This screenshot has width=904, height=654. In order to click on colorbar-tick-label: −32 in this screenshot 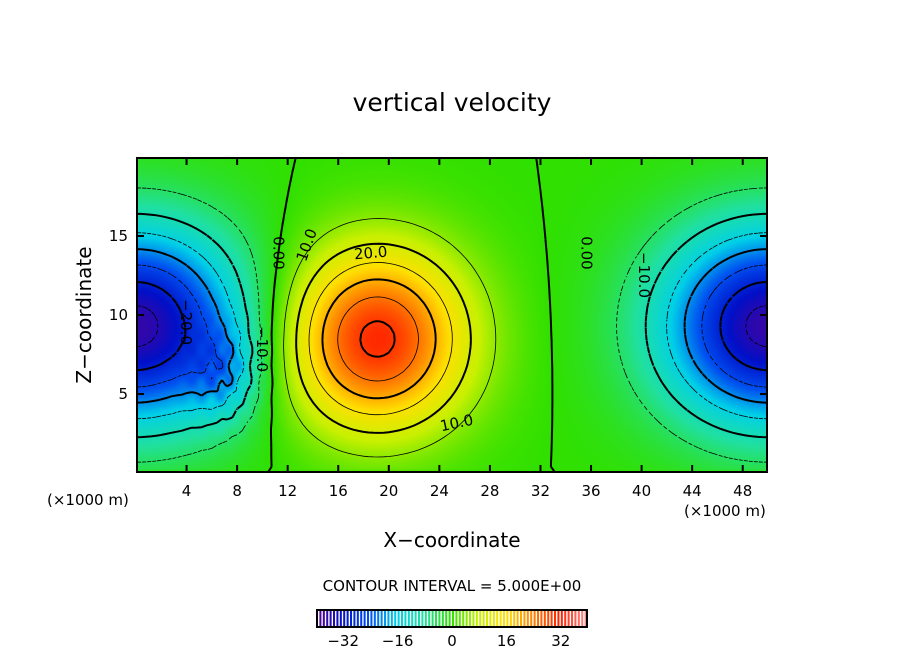, I will do `click(343, 641)`.